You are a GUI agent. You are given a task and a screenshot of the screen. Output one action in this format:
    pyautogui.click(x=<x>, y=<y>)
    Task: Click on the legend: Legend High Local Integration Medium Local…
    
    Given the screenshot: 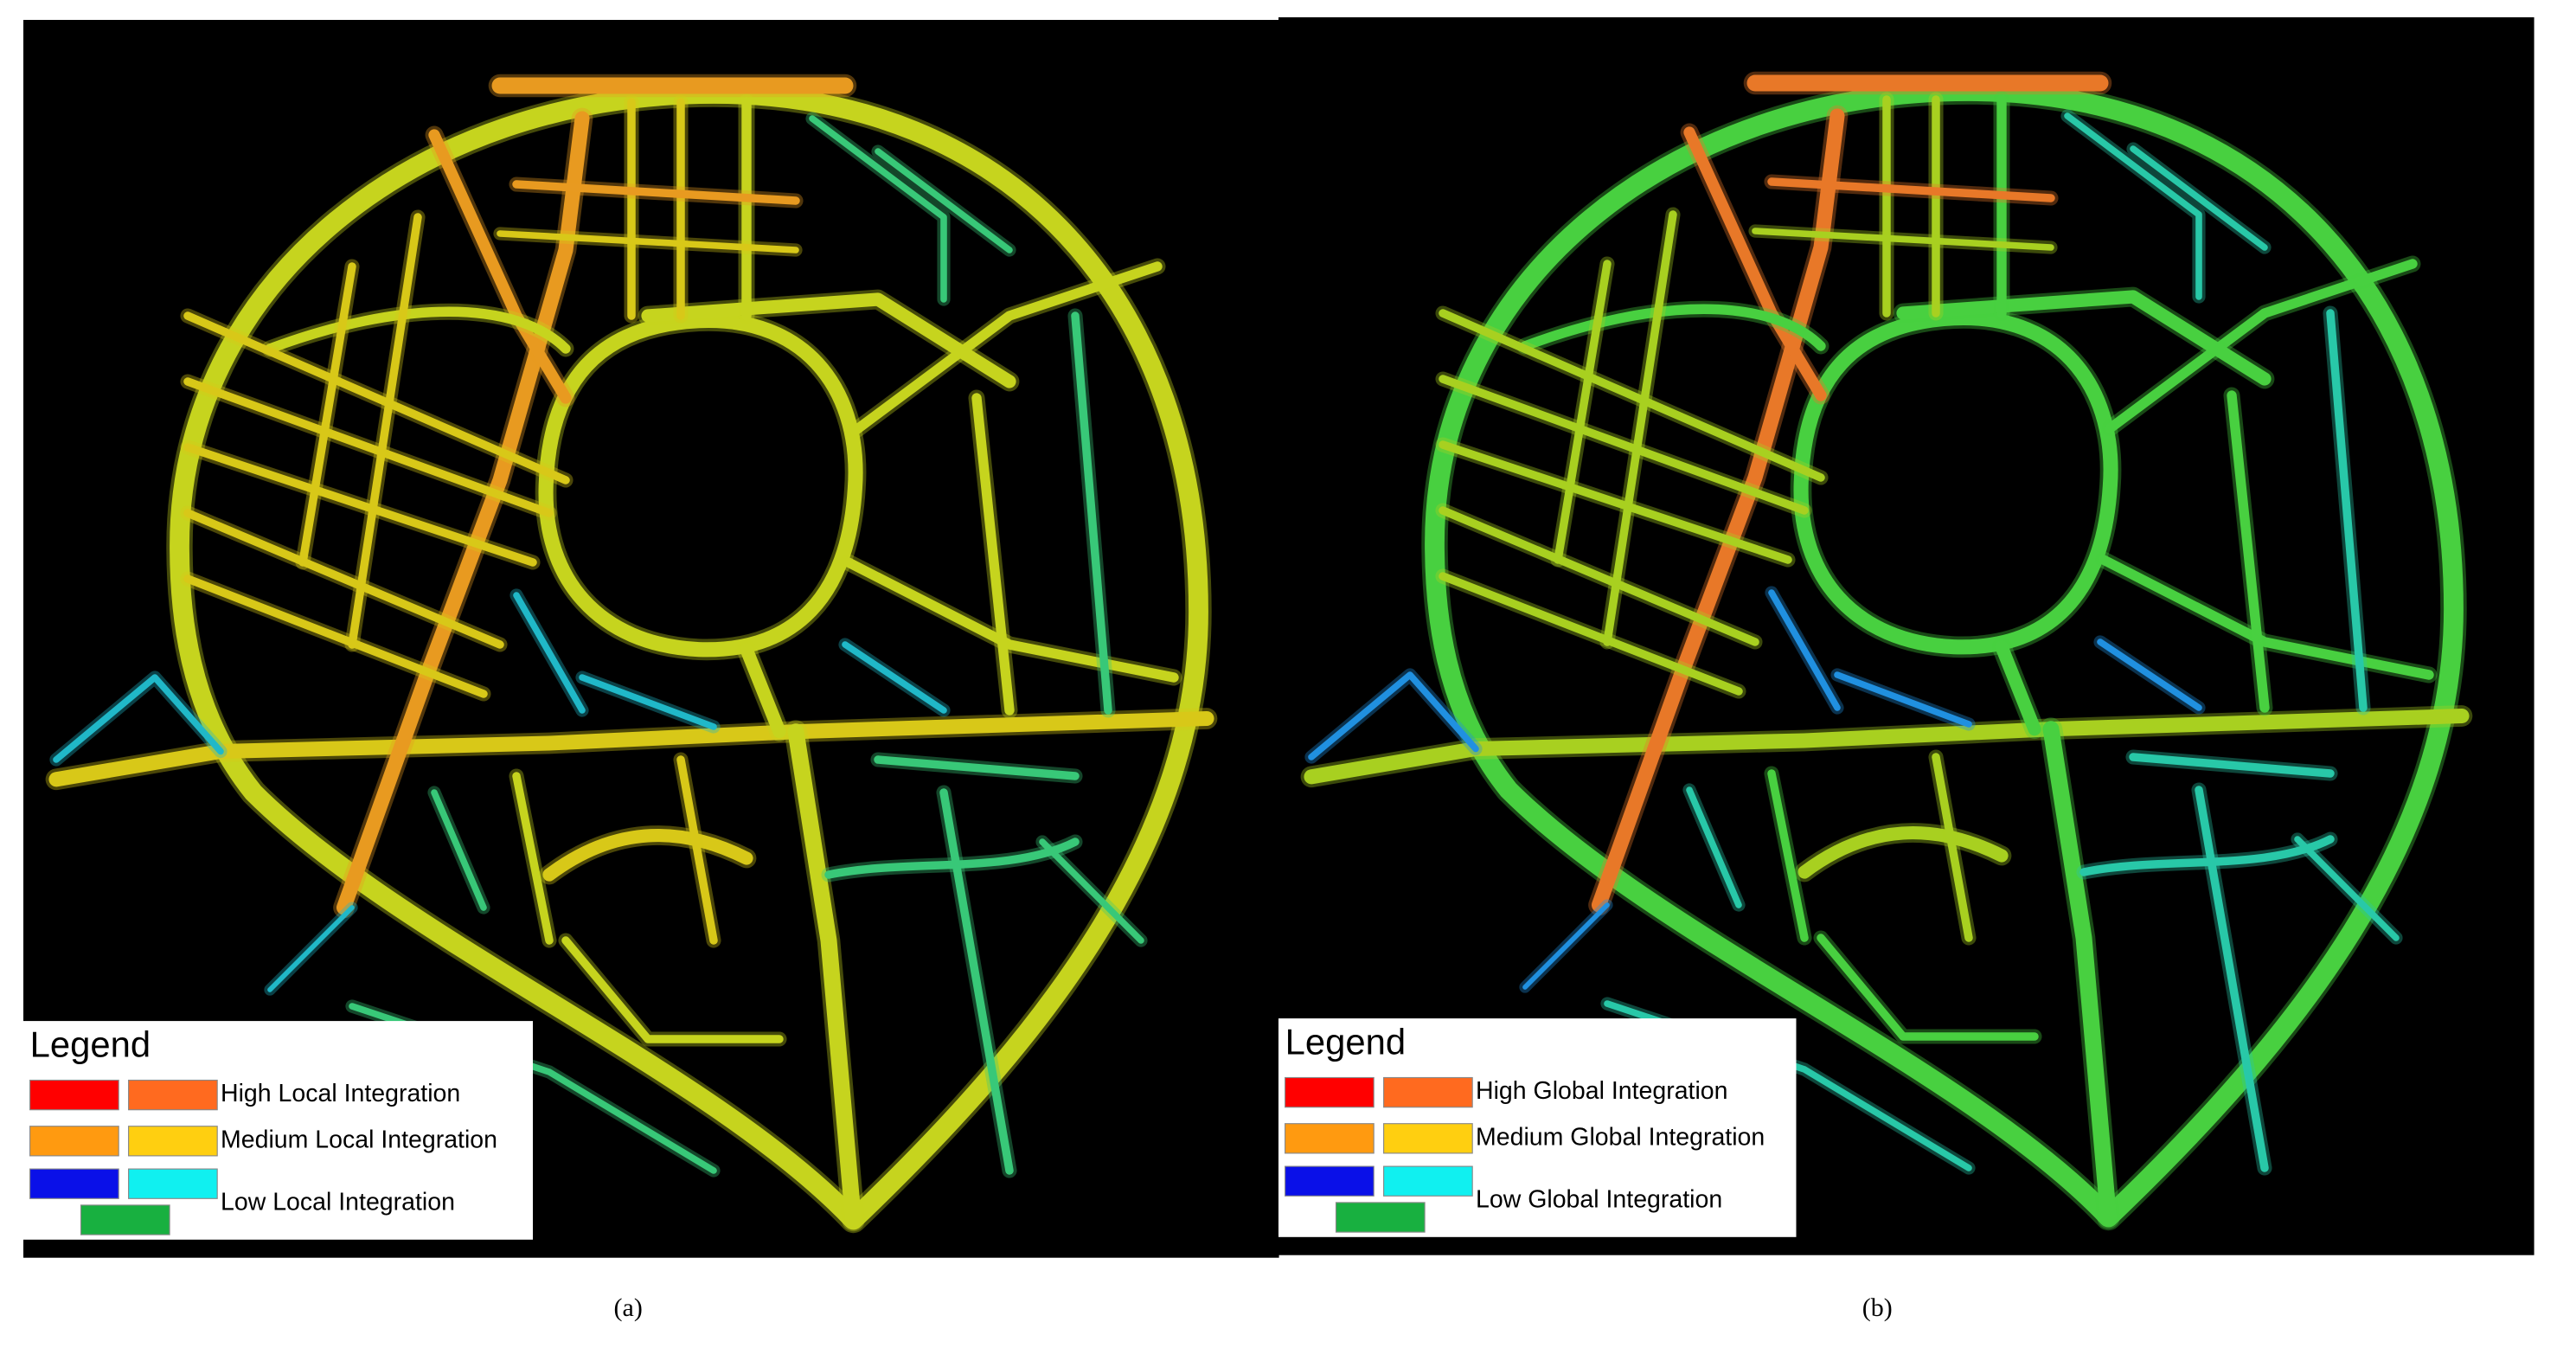 What is the action you would take?
    pyautogui.click(x=278, y=1130)
    